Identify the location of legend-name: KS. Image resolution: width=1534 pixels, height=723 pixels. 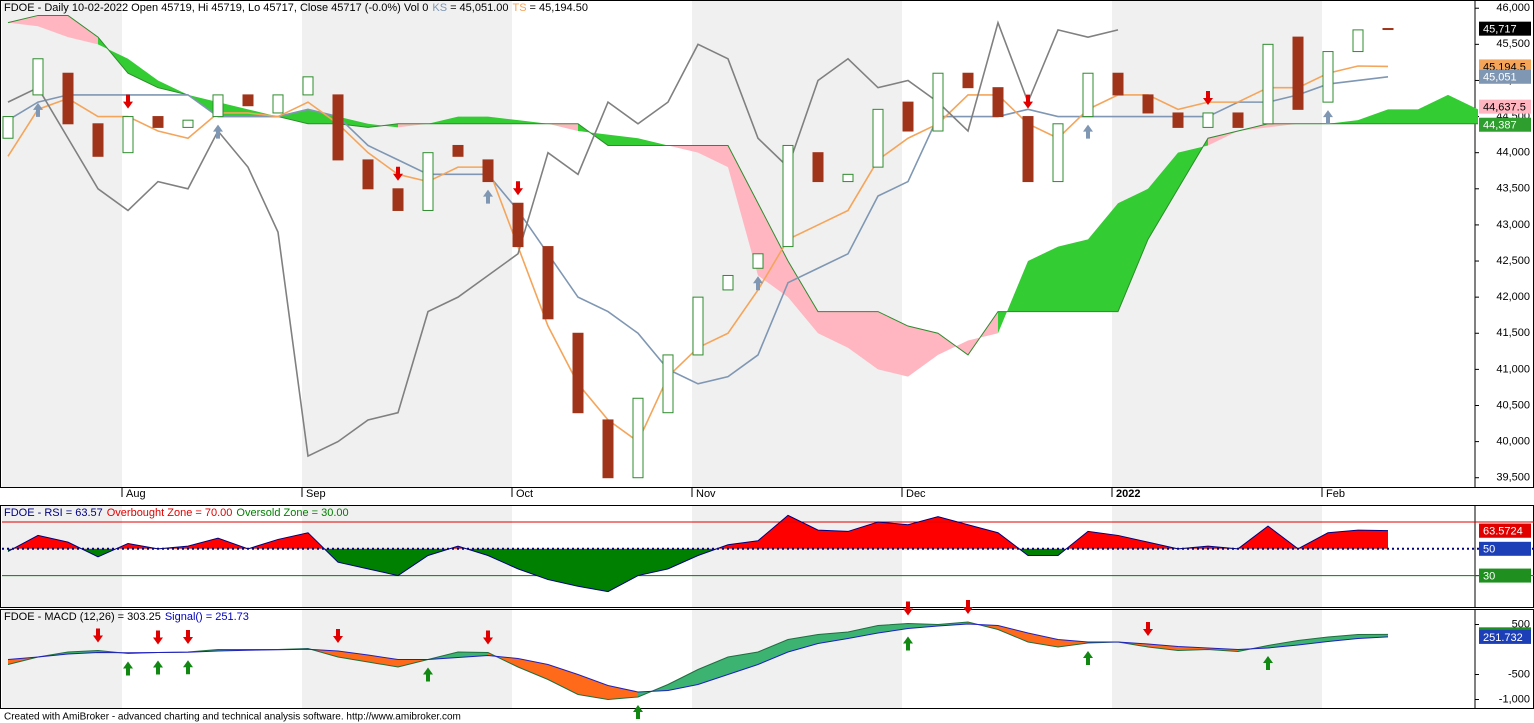
(439, 8).